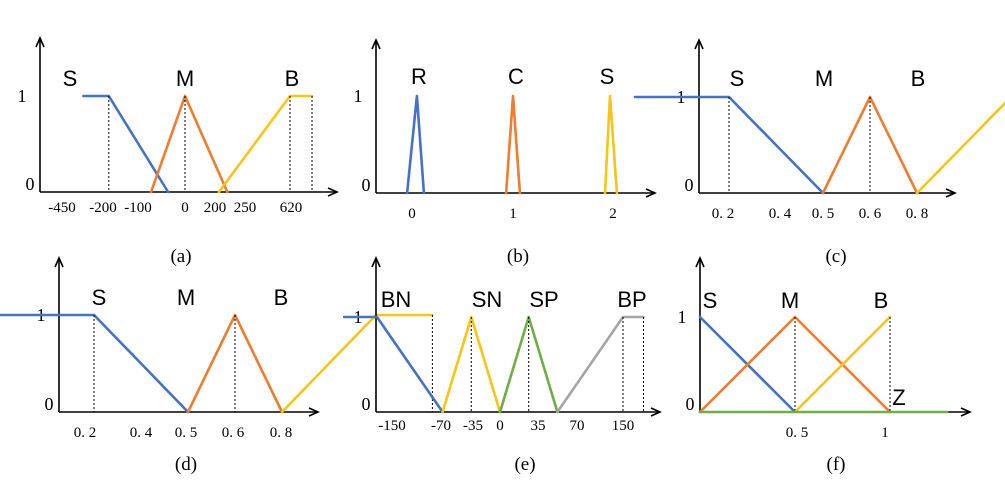  I want to click on x-tick-label: 70, so click(577, 426).